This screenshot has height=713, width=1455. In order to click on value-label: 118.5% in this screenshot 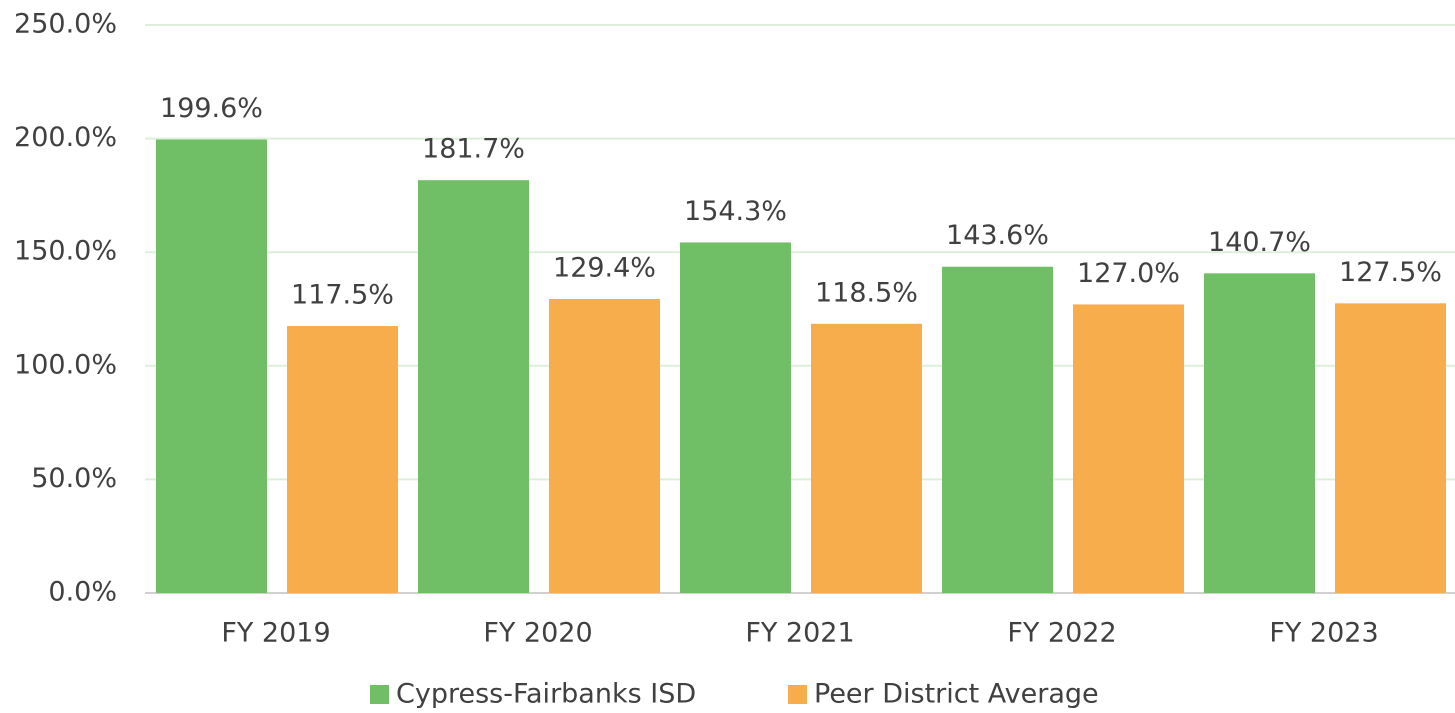, I will do `click(866, 292)`.